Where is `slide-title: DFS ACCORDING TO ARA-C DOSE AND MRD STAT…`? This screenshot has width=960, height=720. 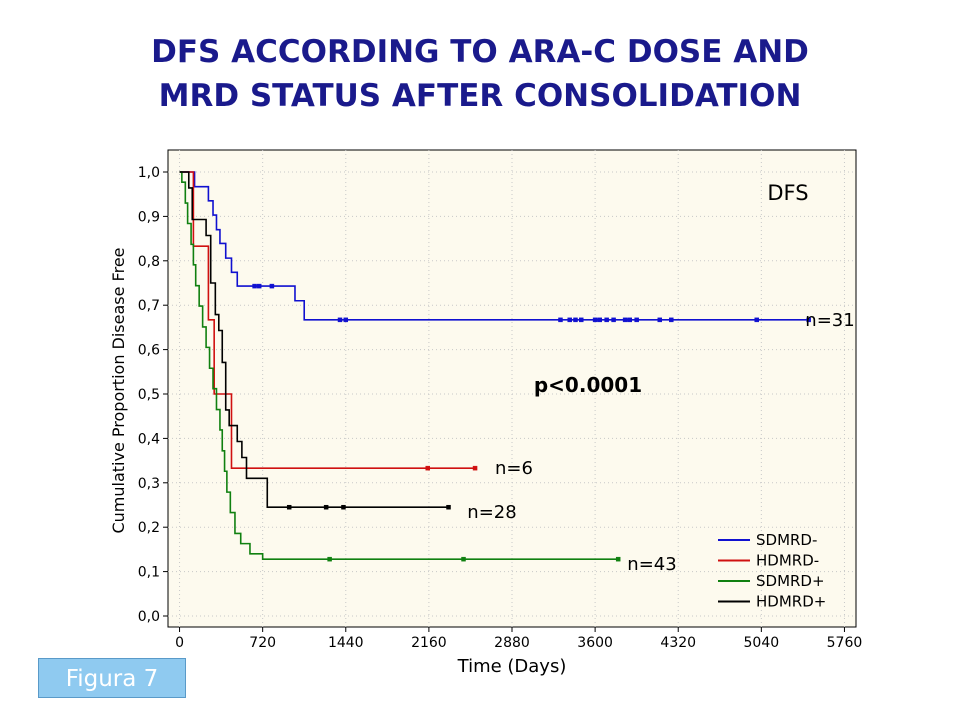
slide-title: DFS ACCORDING TO ARA-C DOSE AND MRD STAT… is located at coordinates (480, 74).